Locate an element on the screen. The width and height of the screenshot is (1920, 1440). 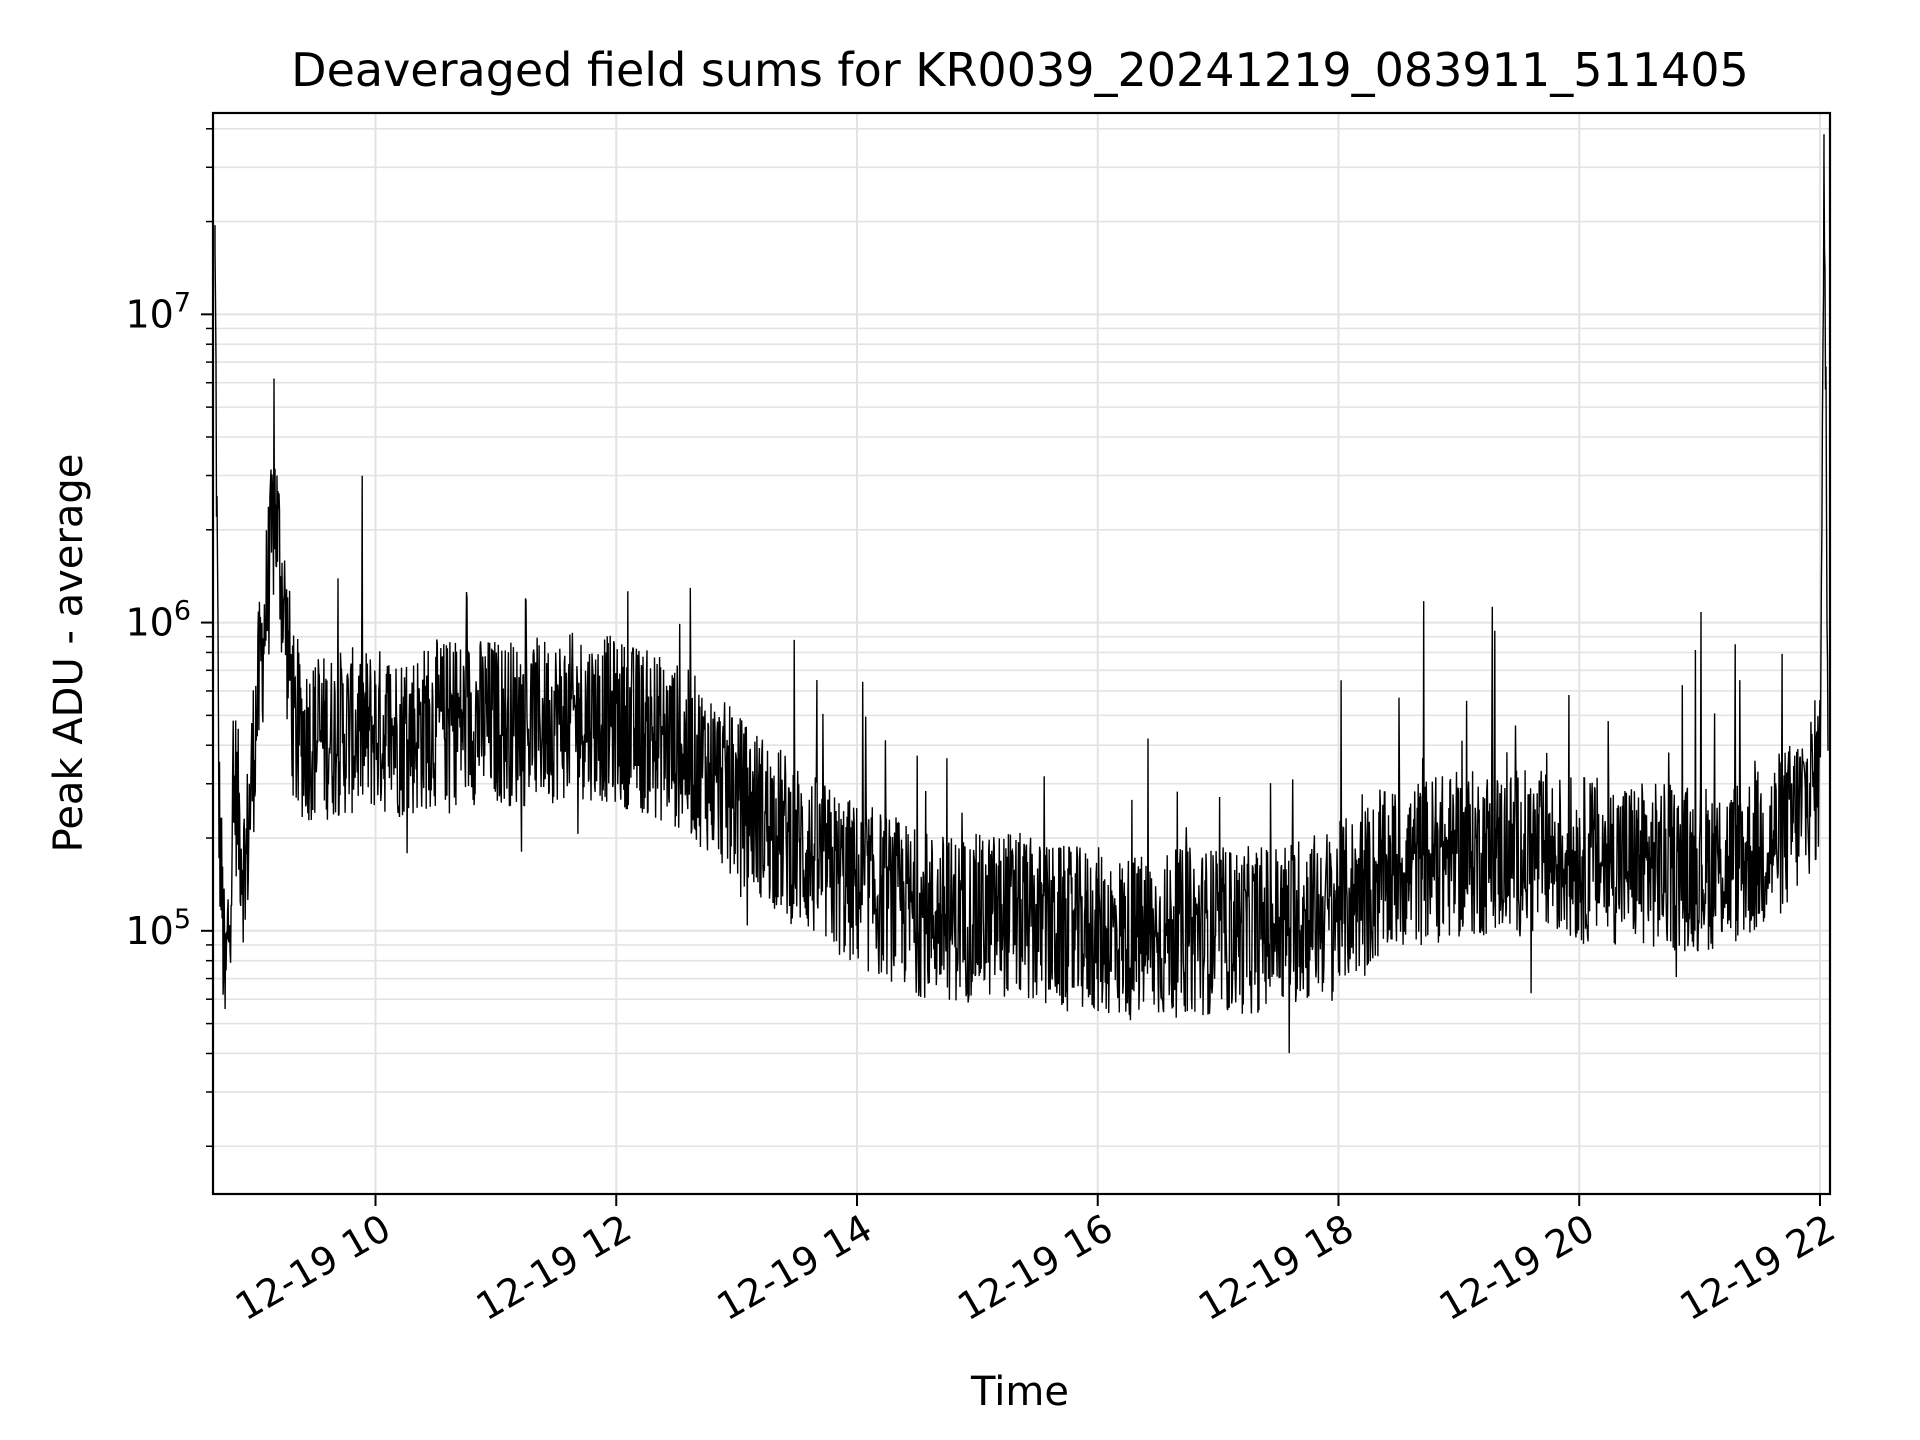
y-axis: 105 106 107 is located at coordinates (169, 638).